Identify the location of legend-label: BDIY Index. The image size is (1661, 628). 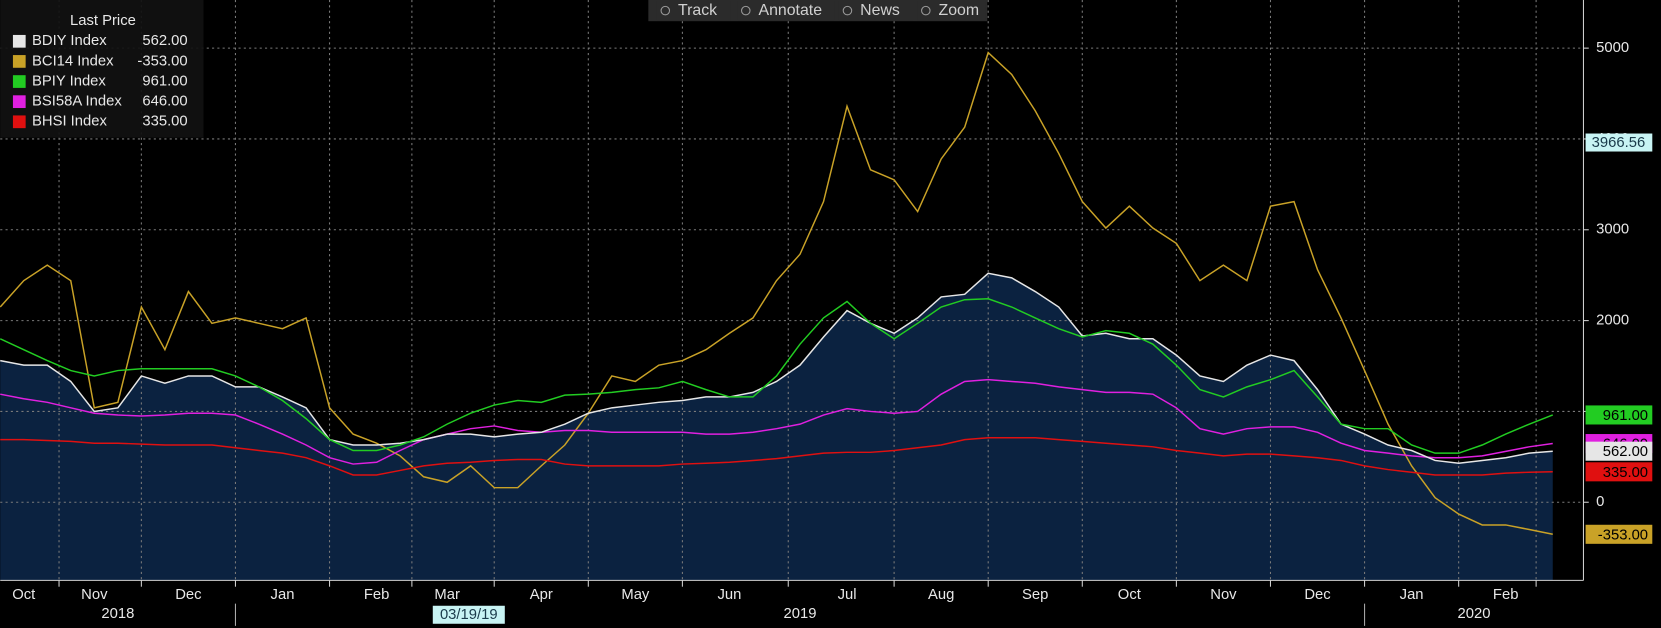
(69, 41).